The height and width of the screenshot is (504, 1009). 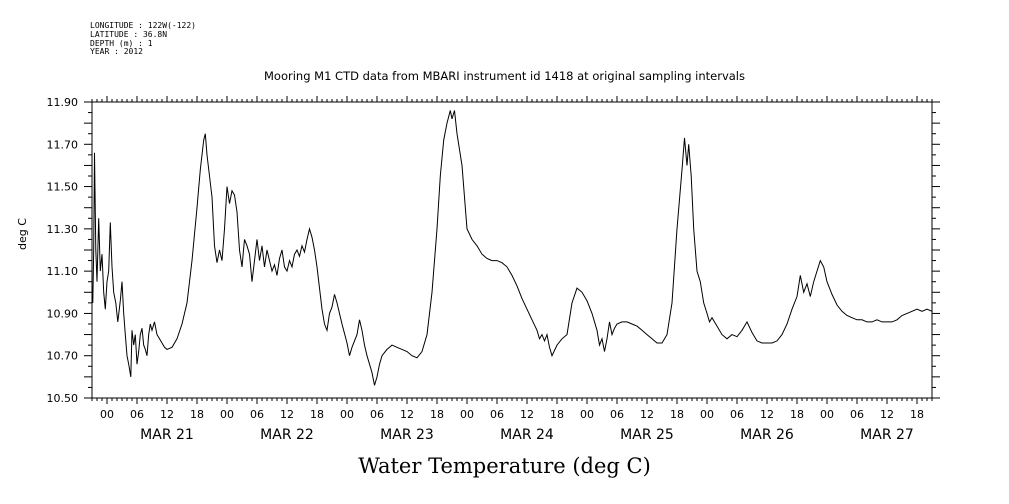 What do you see at coordinates (121, 43) in the screenshot?
I see `depth-label: DEPTH (m) : 1` at bounding box center [121, 43].